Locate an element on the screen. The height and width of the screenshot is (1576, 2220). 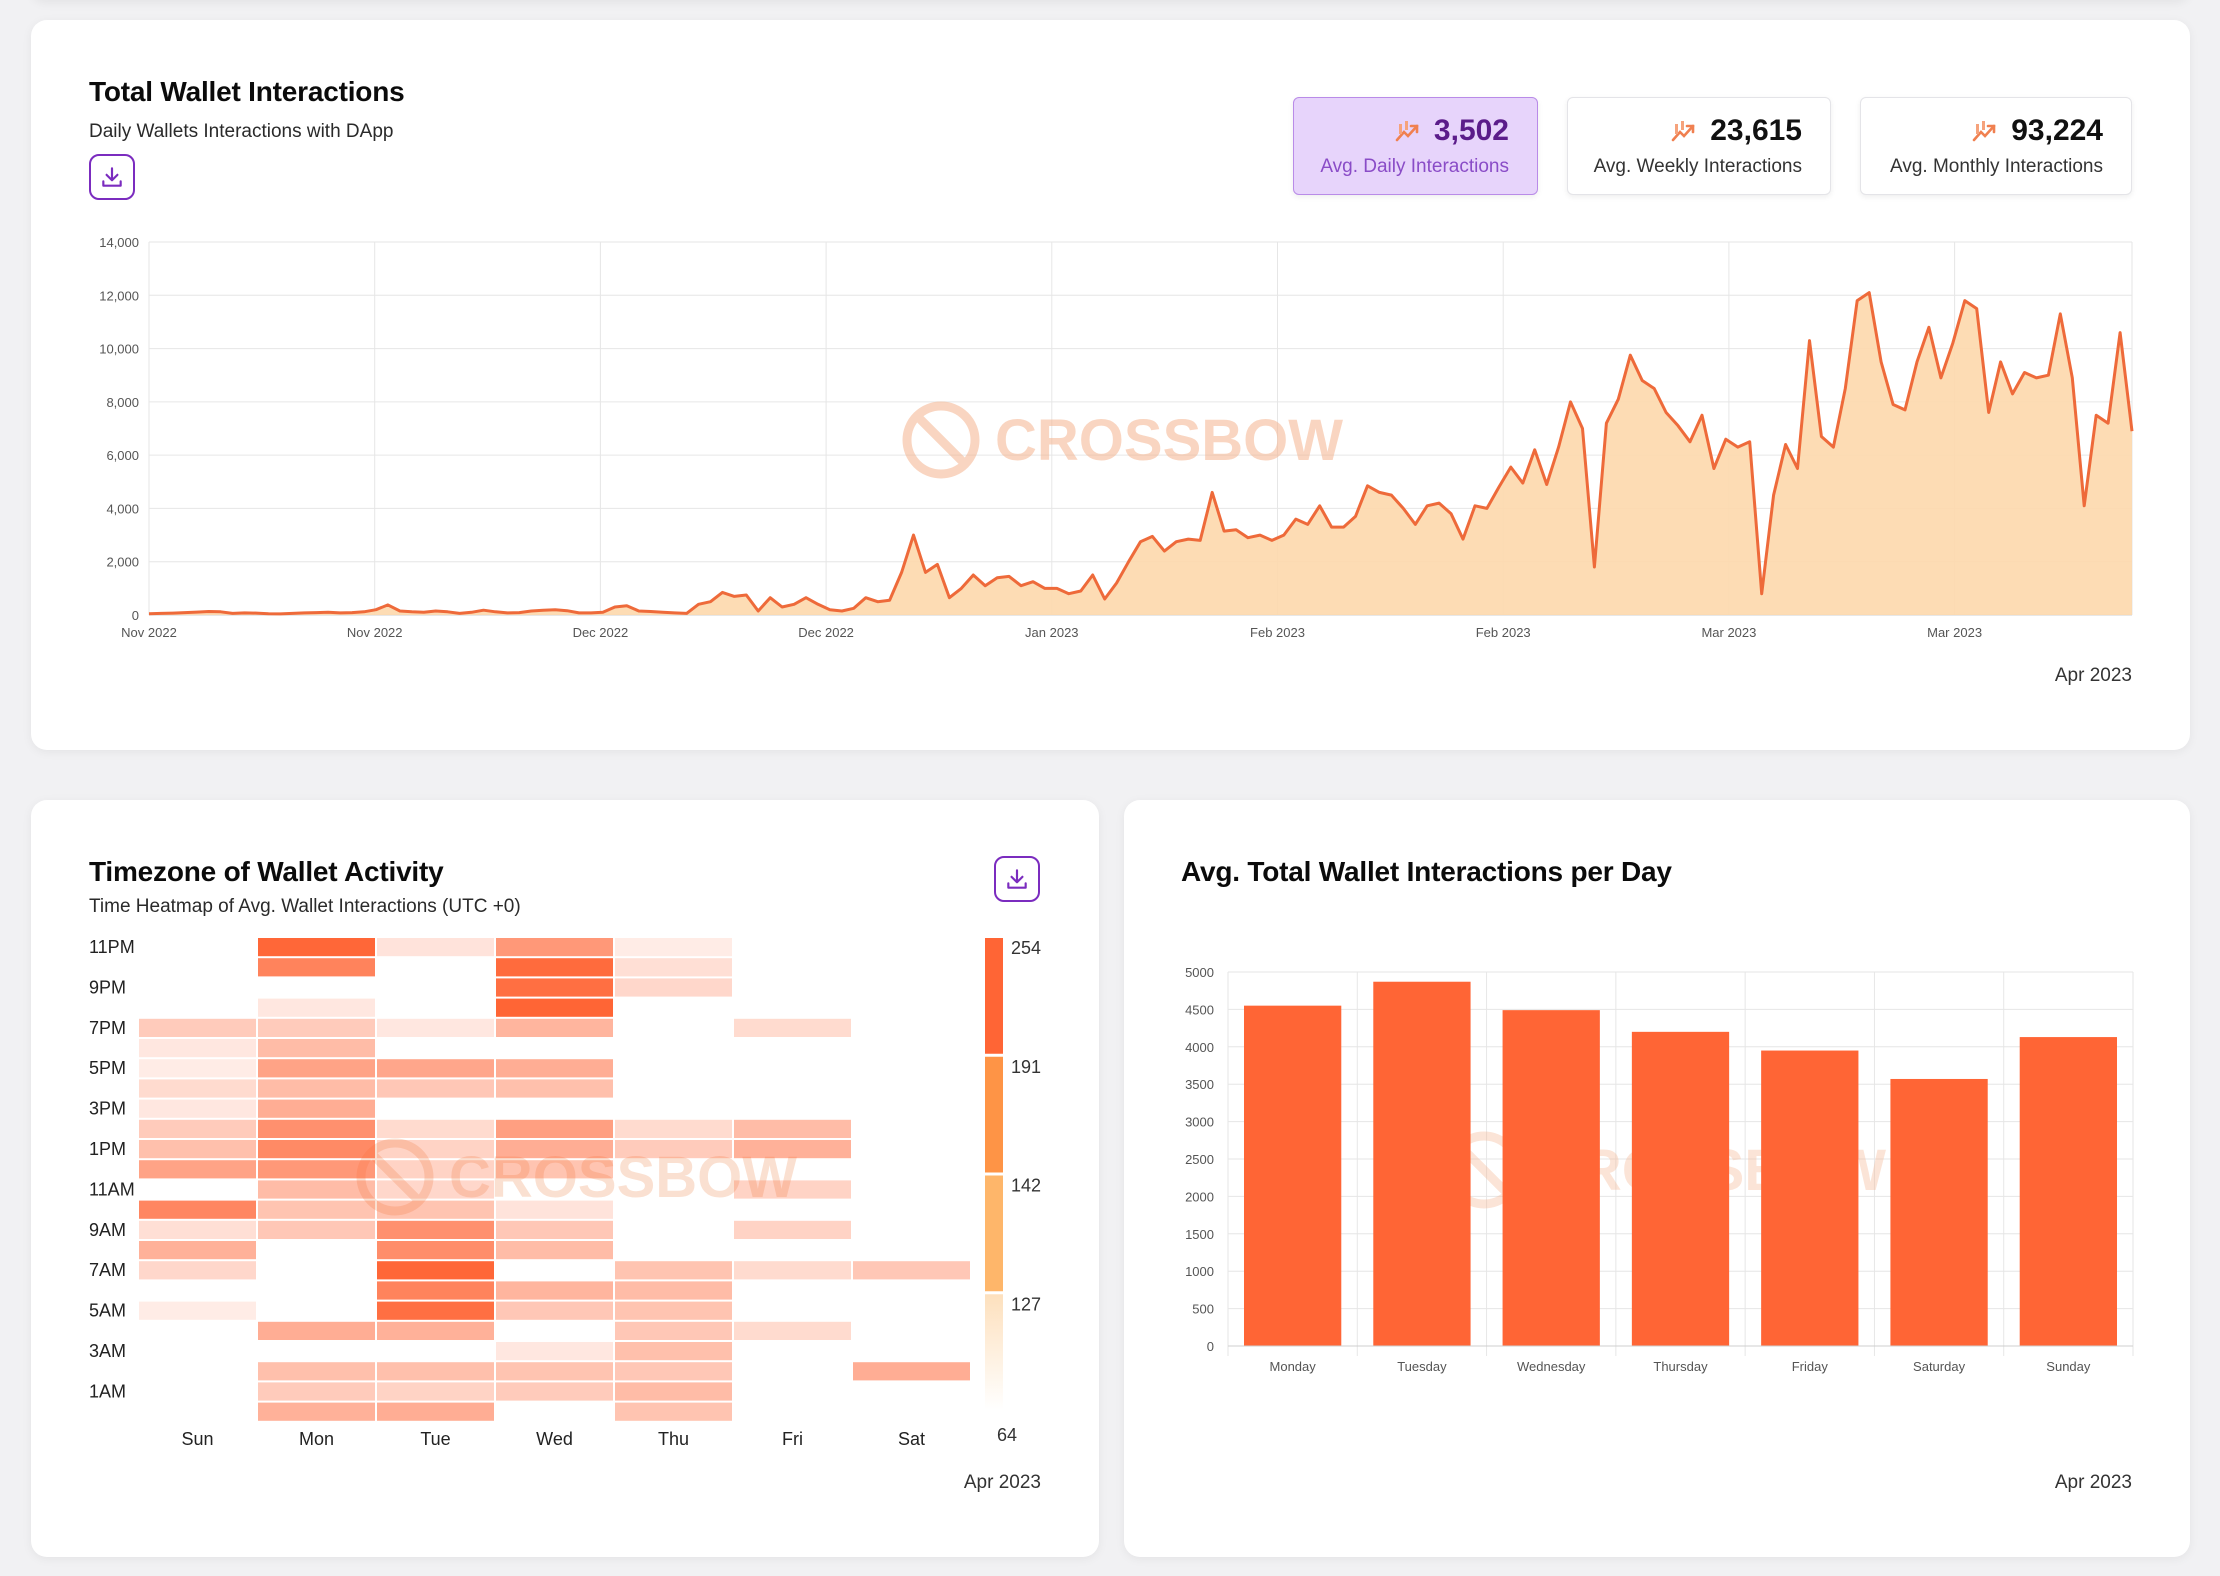
stat-label: Avg. Weekly Interactions is located at coordinates (1697, 166).